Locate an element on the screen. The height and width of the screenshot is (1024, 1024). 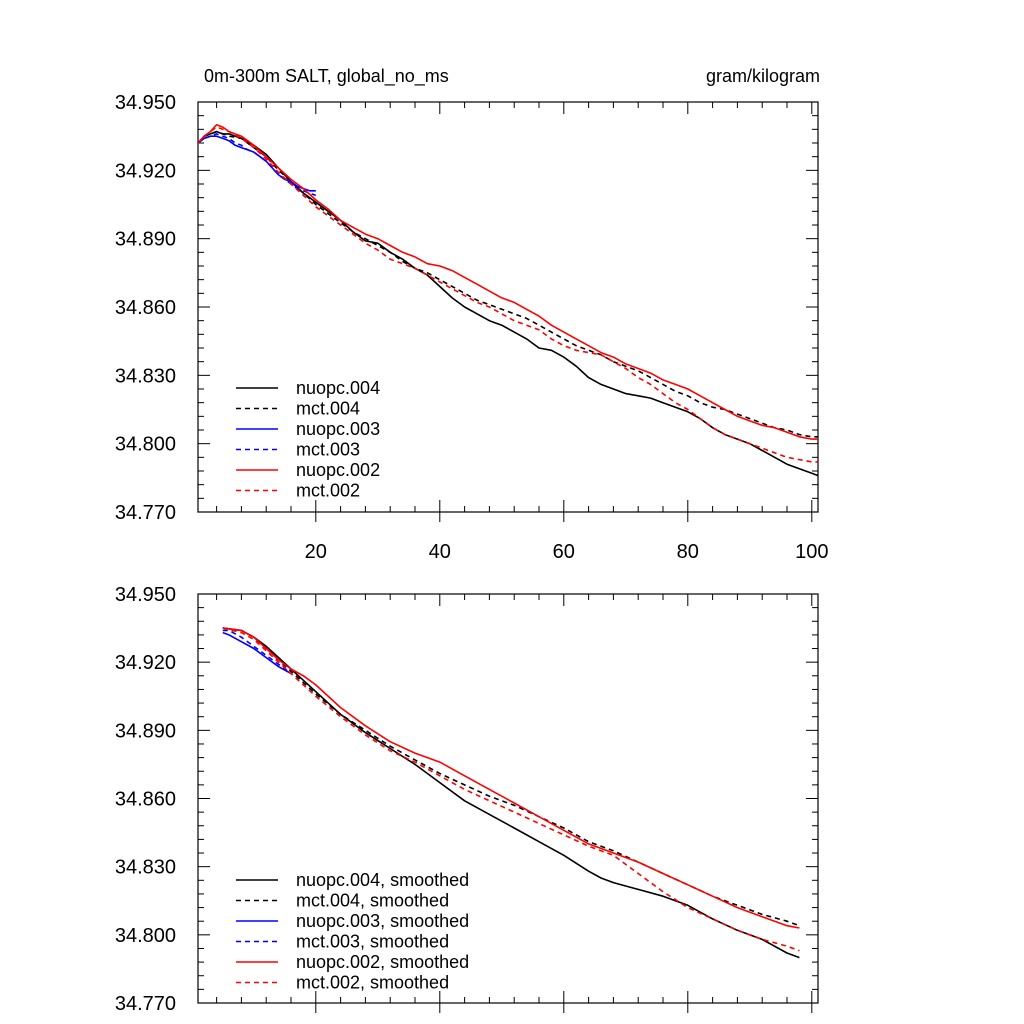
x-tick-label: 20 is located at coordinates (316, 552).